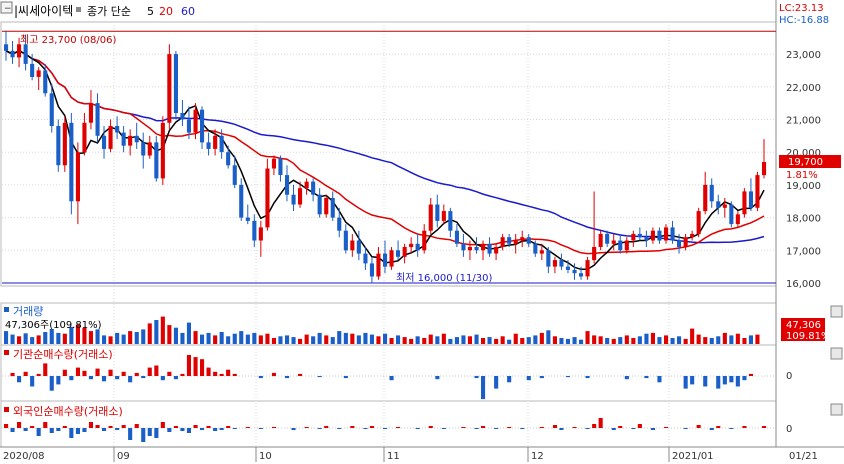  Describe the element at coordinates (150, 11) in the screenshot. I see `ma5-period: 5` at that location.